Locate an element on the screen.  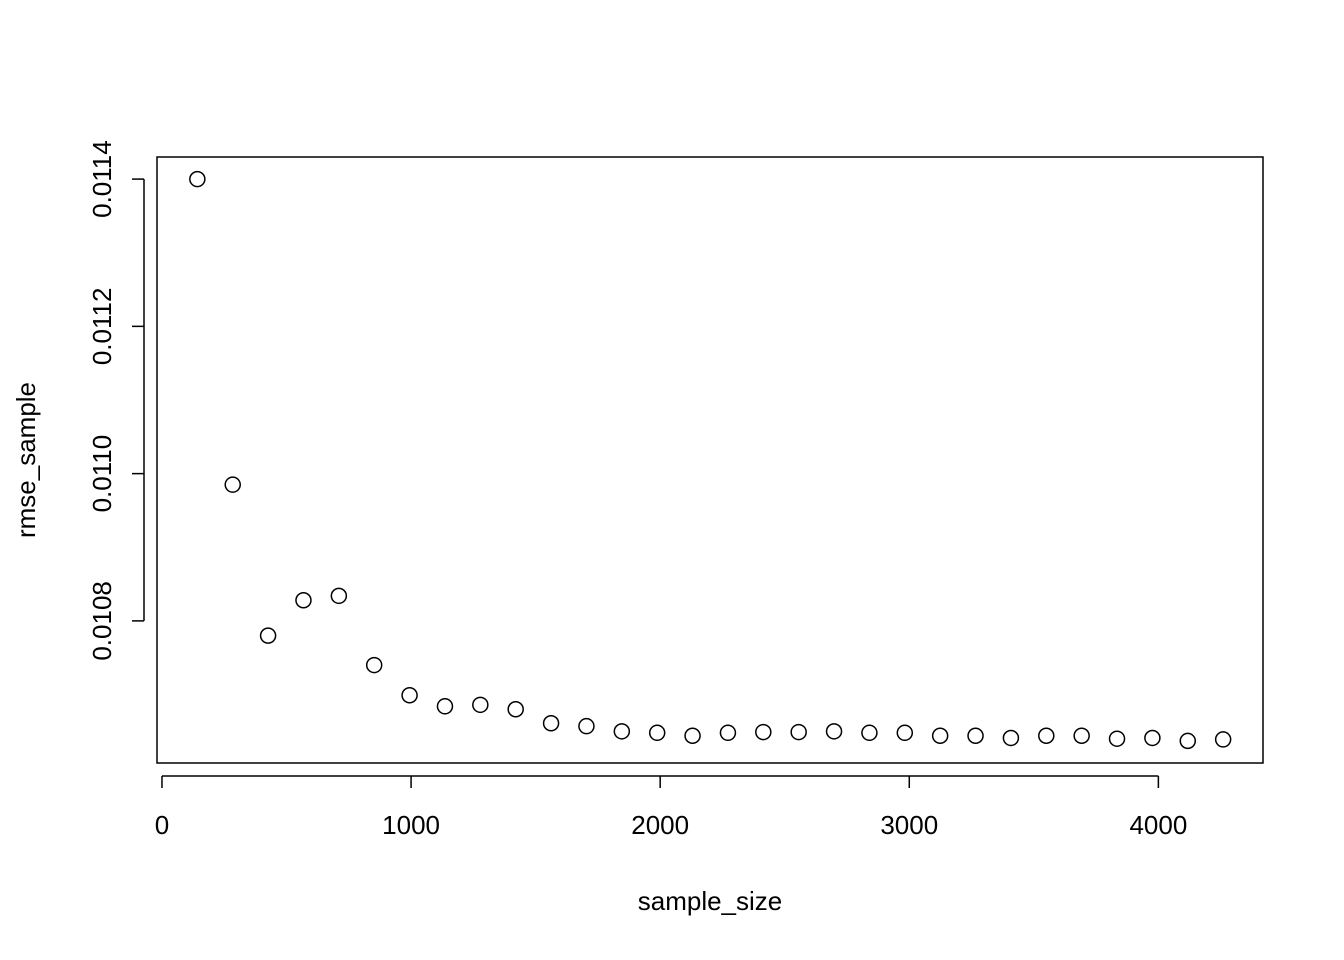
y-tick-label: 0.0110 is located at coordinates (102, 474).